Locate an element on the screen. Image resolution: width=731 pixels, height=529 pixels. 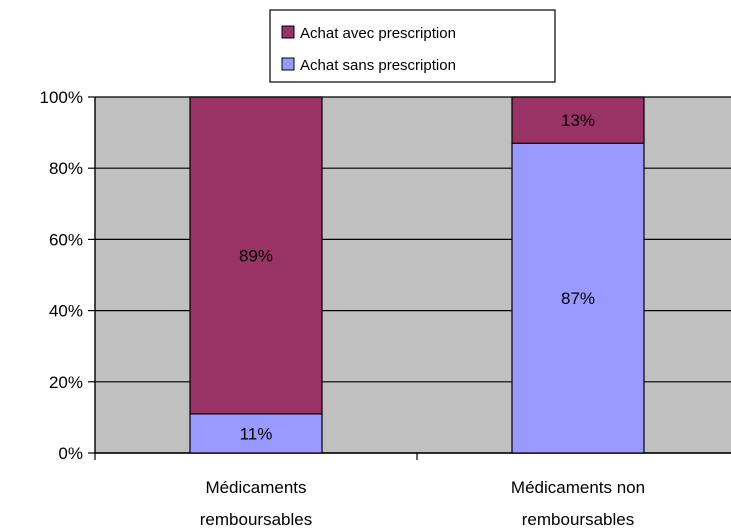
data-label: 87% is located at coordinates (578, 298).